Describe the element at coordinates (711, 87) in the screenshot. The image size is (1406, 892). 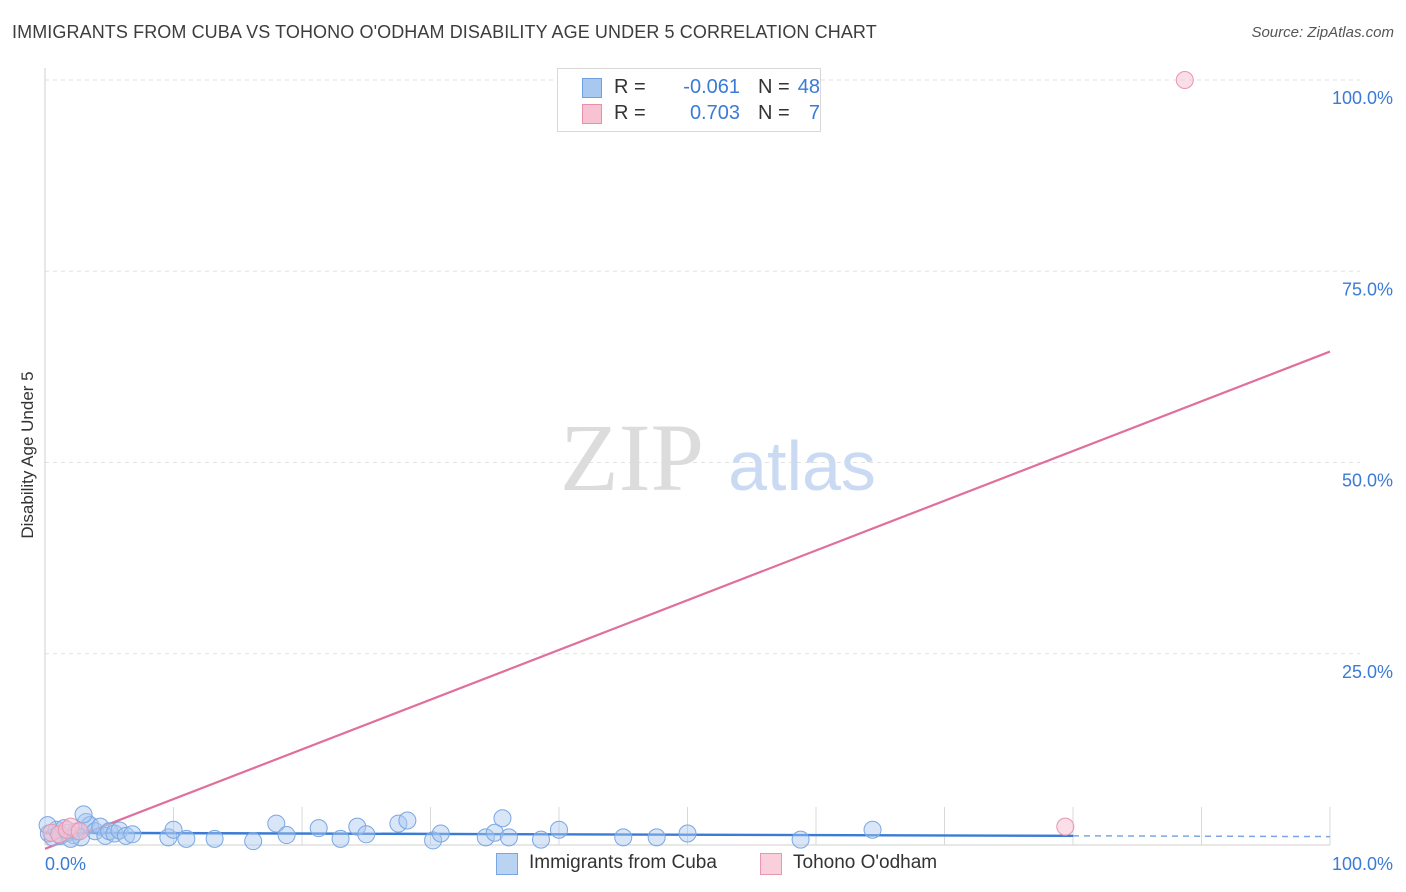
I see `r-value: -0.061` at that location.